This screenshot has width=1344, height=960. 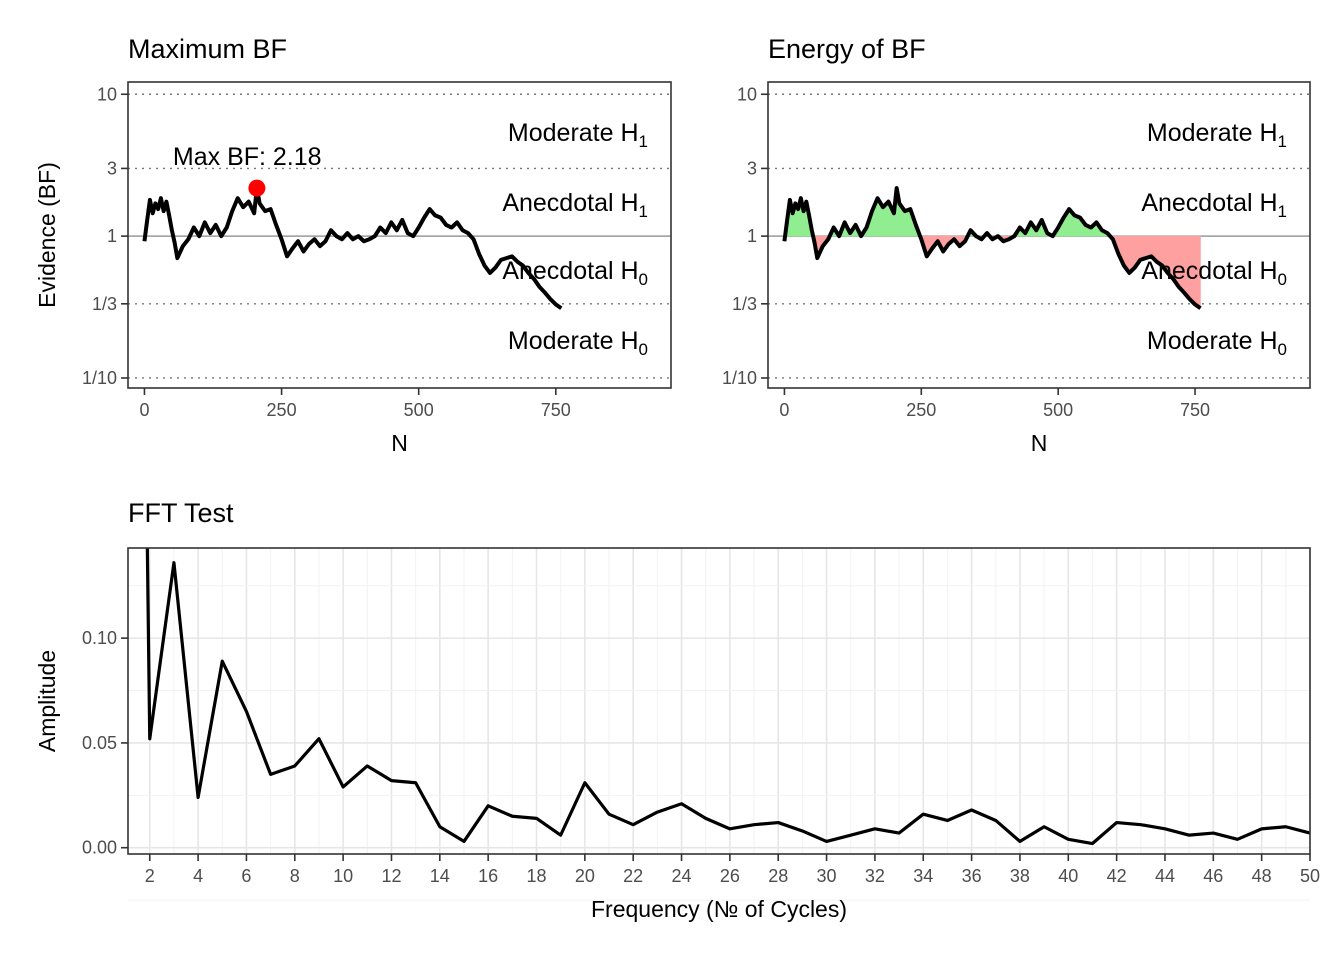 What do you see at coordinates (440, 876) in the screenshot?
I see `x-tick-label: 14` at bounding box center [440, 876].